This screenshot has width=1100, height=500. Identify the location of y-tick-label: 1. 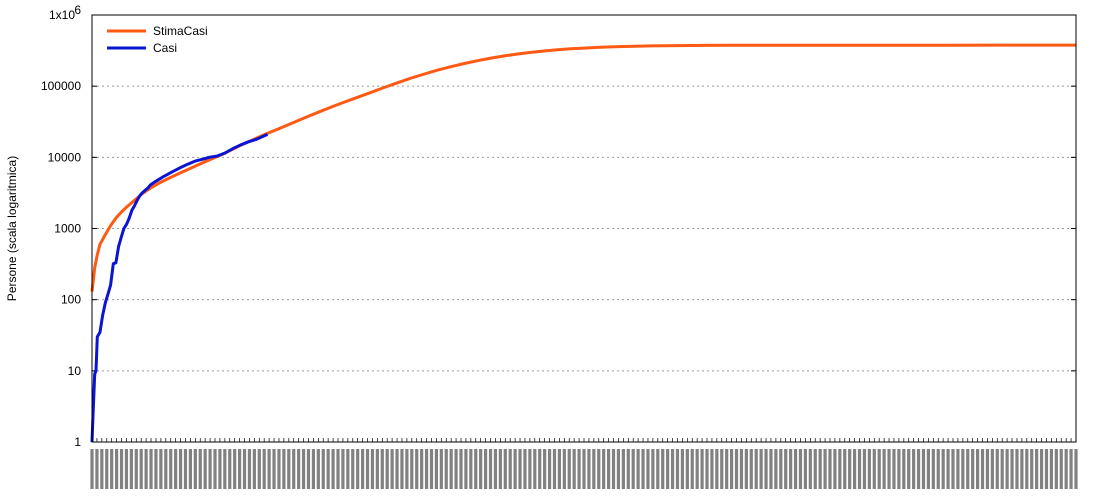
(77, 442).